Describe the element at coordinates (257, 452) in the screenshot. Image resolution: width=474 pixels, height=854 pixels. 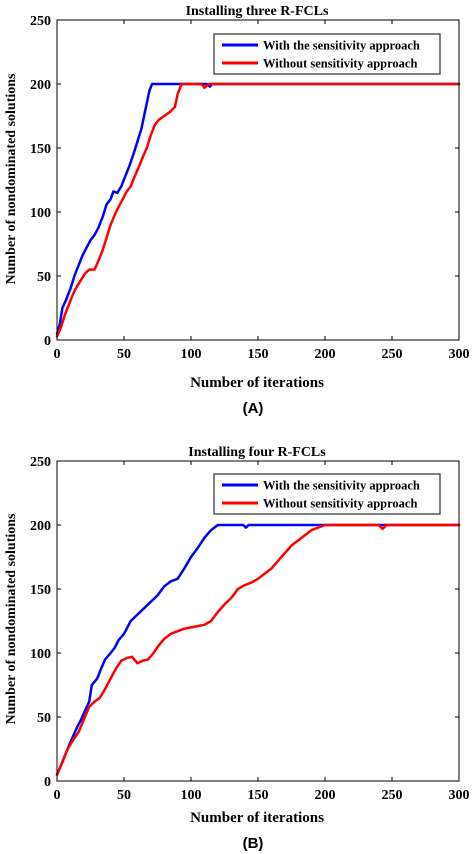
I see `chart-title: Installing four R-FCLs` at that location.